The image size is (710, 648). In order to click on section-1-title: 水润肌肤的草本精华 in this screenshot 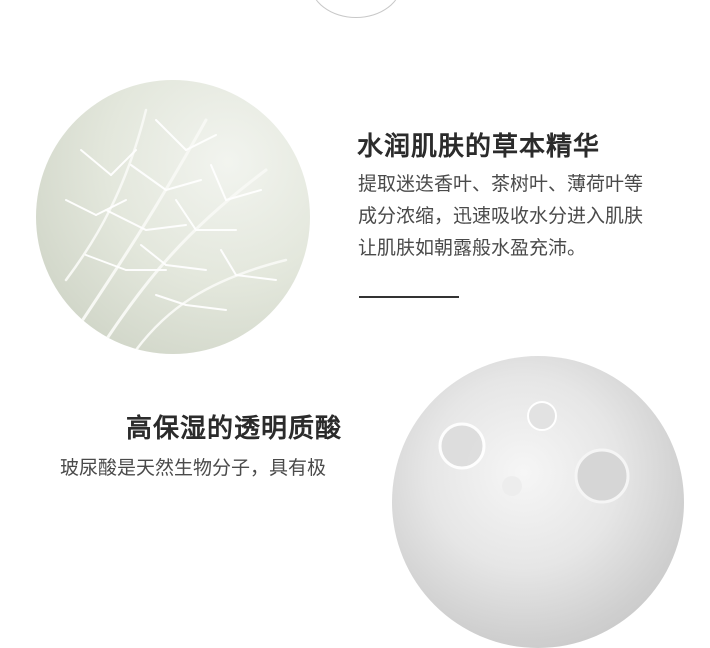, I will do `click(479, 147)`.